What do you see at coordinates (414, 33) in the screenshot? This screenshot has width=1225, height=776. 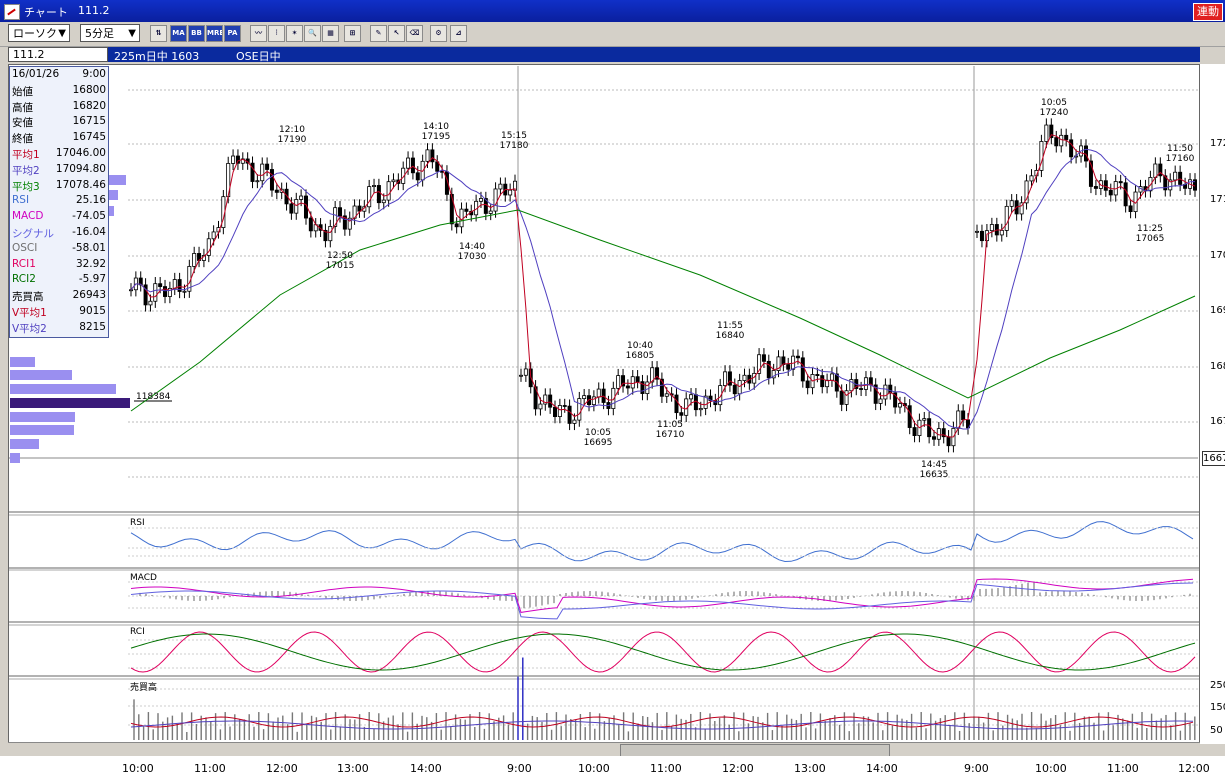 I see `eraser-icon: ⌫` at bounding box center [414, 33].